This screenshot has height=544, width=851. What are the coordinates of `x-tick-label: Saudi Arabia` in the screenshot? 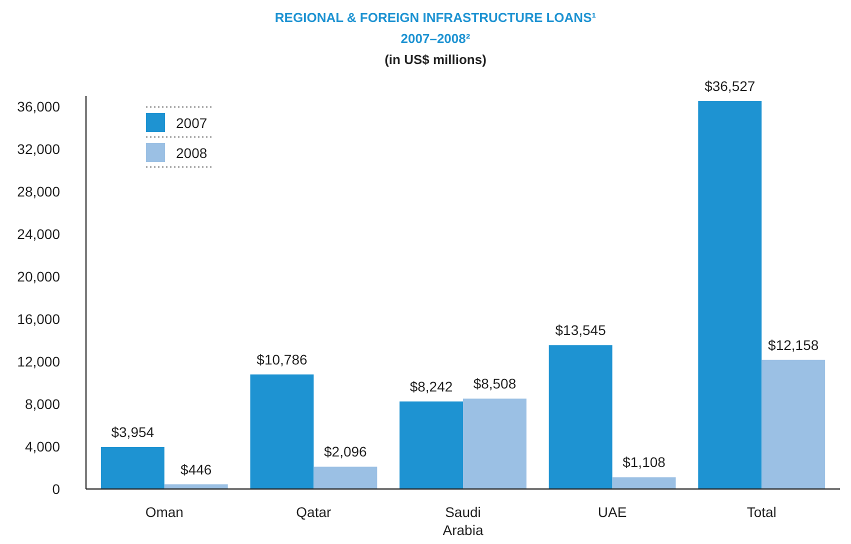 It's located at (463, 521).